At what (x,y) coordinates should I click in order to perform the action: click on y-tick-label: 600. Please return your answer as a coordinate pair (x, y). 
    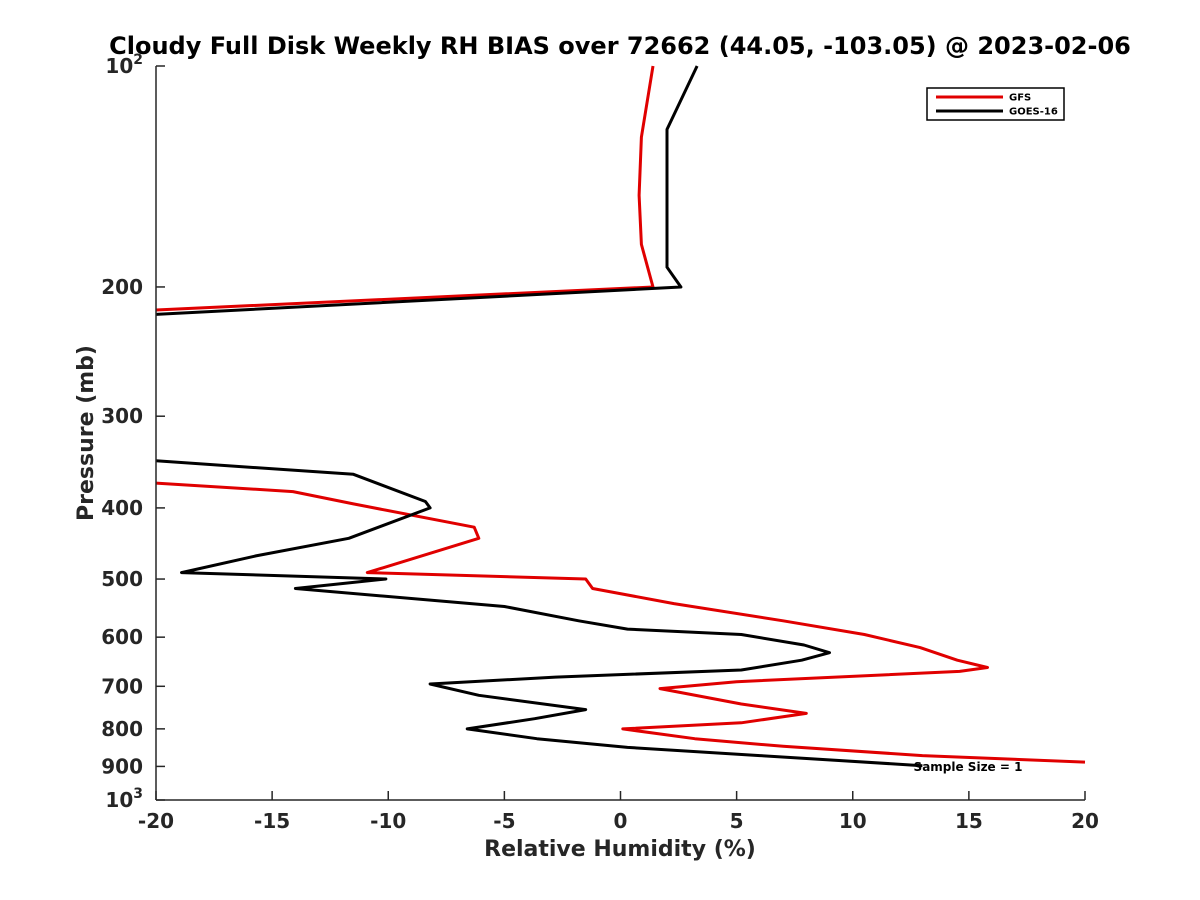
    Looking at the image, I should click on (122, 637).